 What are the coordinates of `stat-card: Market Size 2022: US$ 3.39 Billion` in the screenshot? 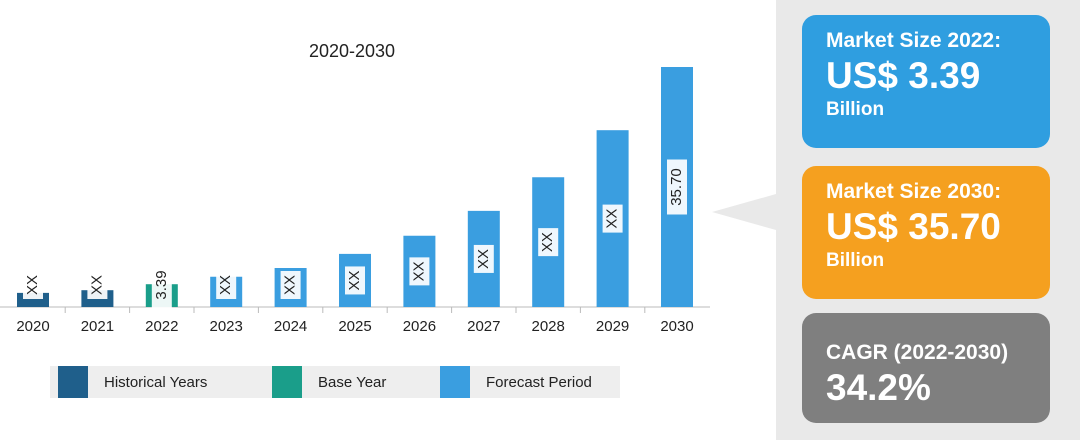 It's located at (926, 81).